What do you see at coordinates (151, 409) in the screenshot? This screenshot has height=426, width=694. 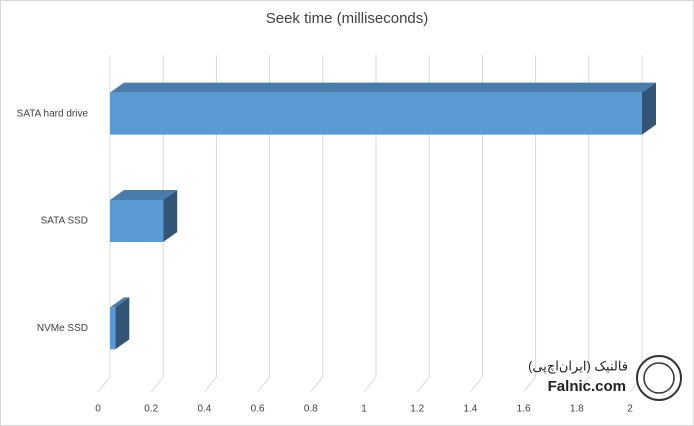 I see `x-tick-label: 0.2` at bounding box center [151, 409].